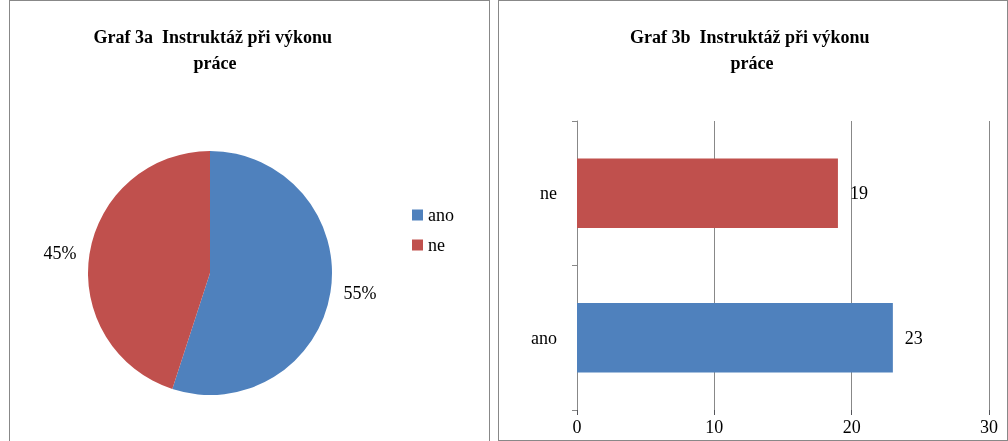 The width and height of the screenshot is (1008, 441). Describe the element at coordinates (215, 50) in the screenshot. I see `chart-title: Graf 3a Instruktáž při výkonu práce` at that location.